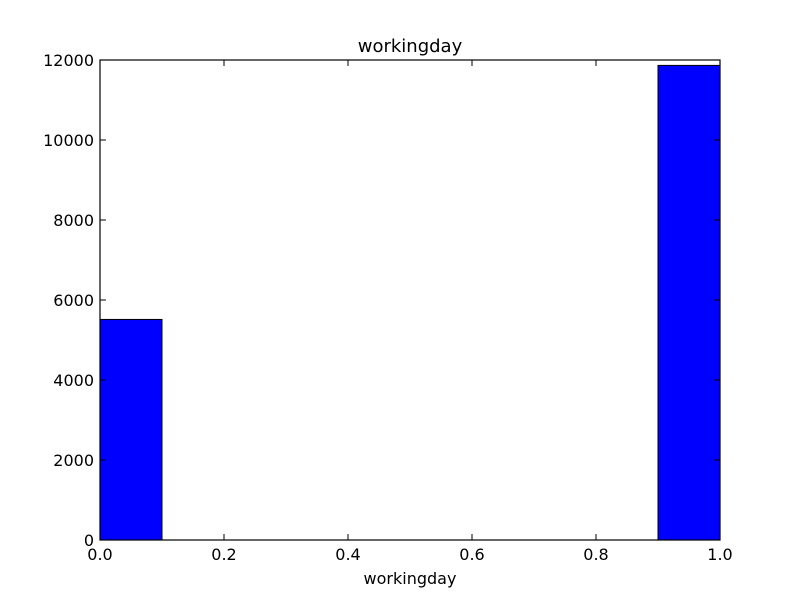 This screenshot has height=600, width=800. Describe the element at coordinates (73, 460) in the screenshot. I see `y-tick-label-1: 2000` at that location.